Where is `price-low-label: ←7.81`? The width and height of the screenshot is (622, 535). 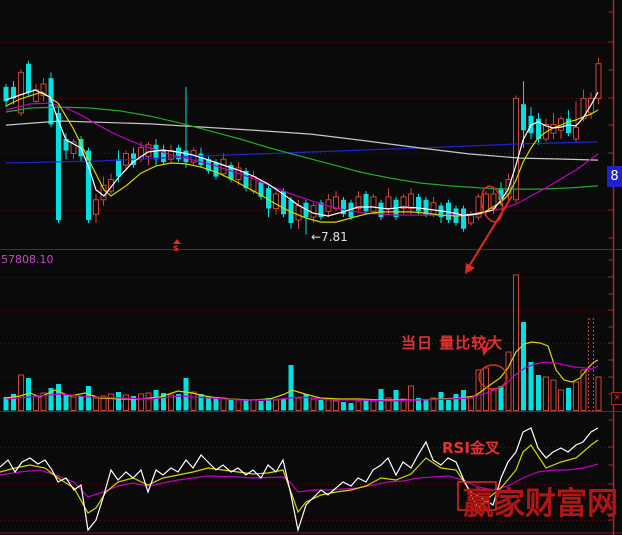
price-low-label: ←7.81 is located at coordinates (329, 237).